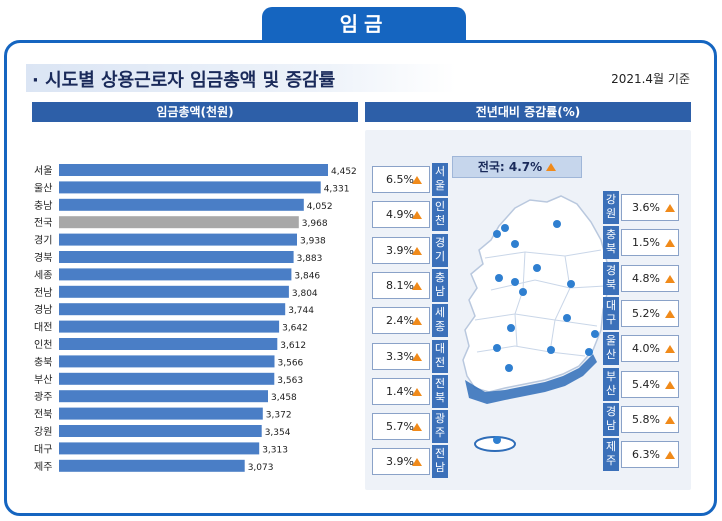 This screenshot has height=521, width=722. What do you see at coordinates (528, 112) in the screenshot?
I see `right-section-header: 전년대비 증감률(%)` at bounding box center [528, 112].